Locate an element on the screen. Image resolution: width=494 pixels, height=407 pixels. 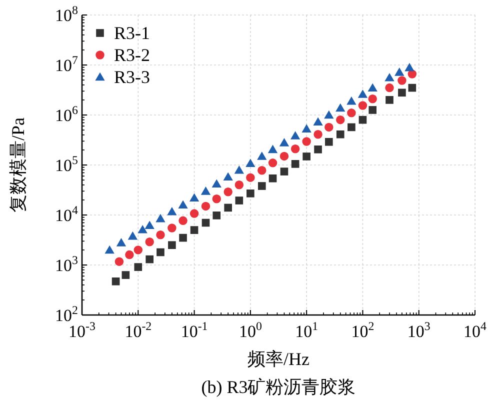
x-tick-label: 10$^{-1}$ is located at coordinates (194, 330).